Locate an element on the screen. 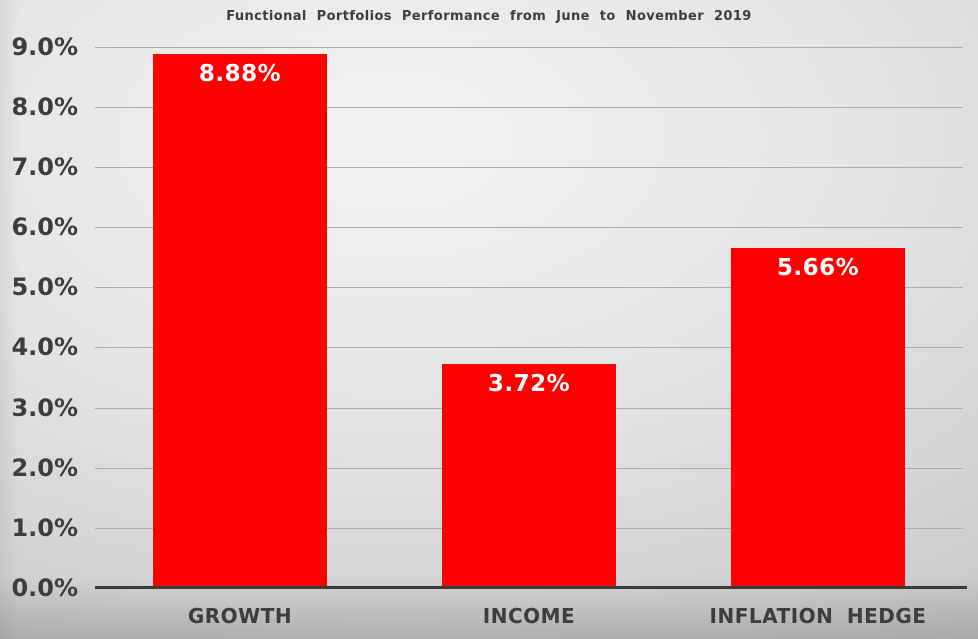  y-tick-label: 1.0% is located at coordinates (44, 528).